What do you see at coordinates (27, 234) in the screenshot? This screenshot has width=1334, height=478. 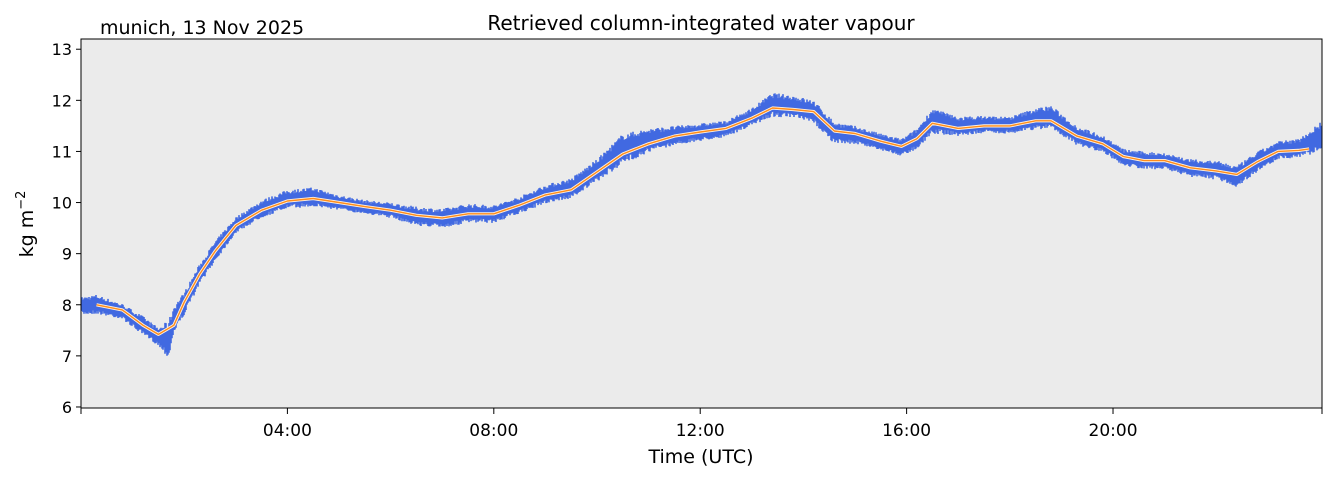 I see `y-axis-label-unit: kg m` at bounding box center [27, 234].